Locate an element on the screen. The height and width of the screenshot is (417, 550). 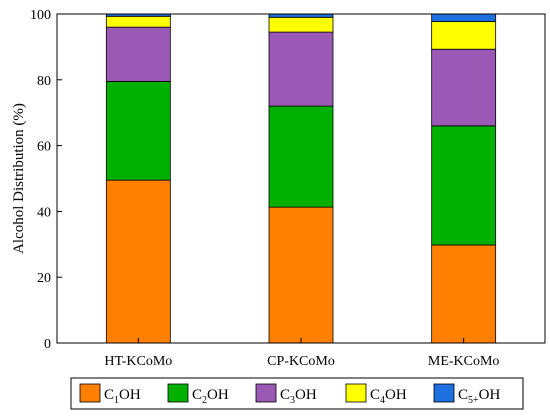
y-tick-label: 60 is located at coordinates (44, 147).